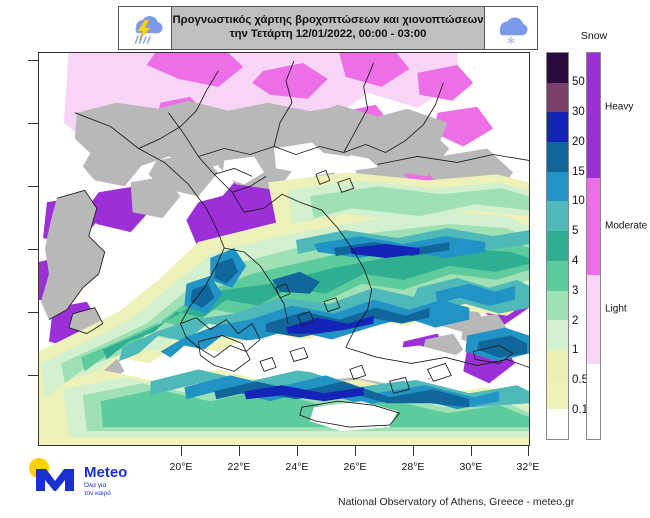 The height and width of the screenshot is (518, 650). What do you see at coordinates (239, 467) in the screenshot?
I see `xtick-label-22e: 22°E` at bounding box center [239, 467].